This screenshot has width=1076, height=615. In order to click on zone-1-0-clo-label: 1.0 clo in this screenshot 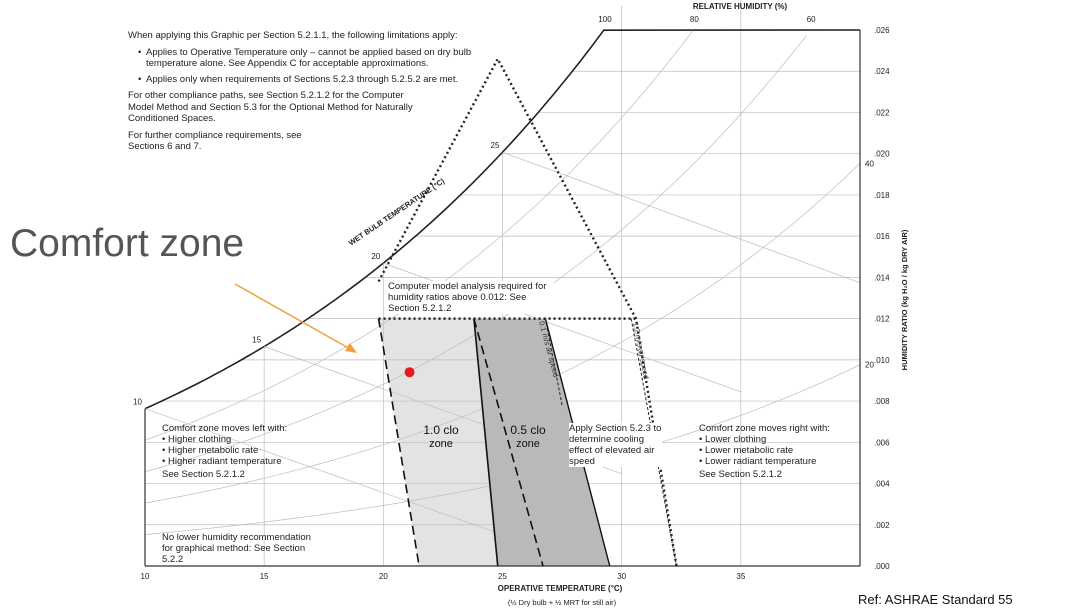, I will do `click(441, 430)`.